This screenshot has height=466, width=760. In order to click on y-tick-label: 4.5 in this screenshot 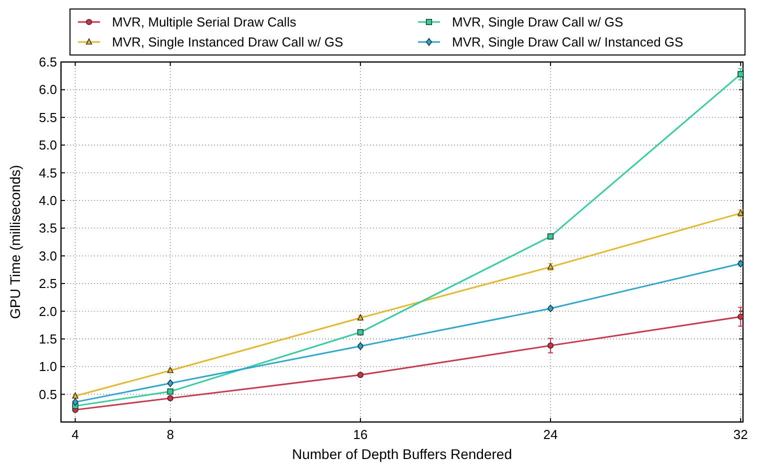, I will do `click(47, 172)`.